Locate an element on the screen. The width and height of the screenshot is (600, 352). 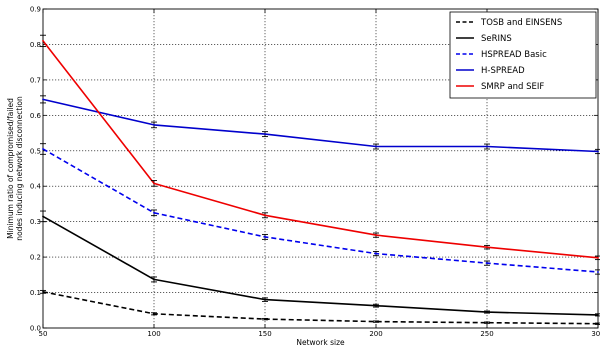
legend-label: H-SPREAD is located at coordinates (503, 71).